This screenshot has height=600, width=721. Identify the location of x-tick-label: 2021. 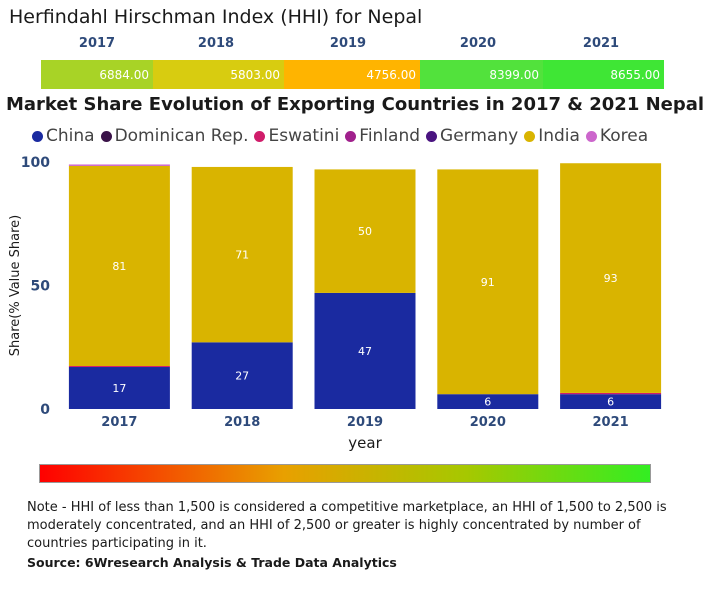
(611, 422).